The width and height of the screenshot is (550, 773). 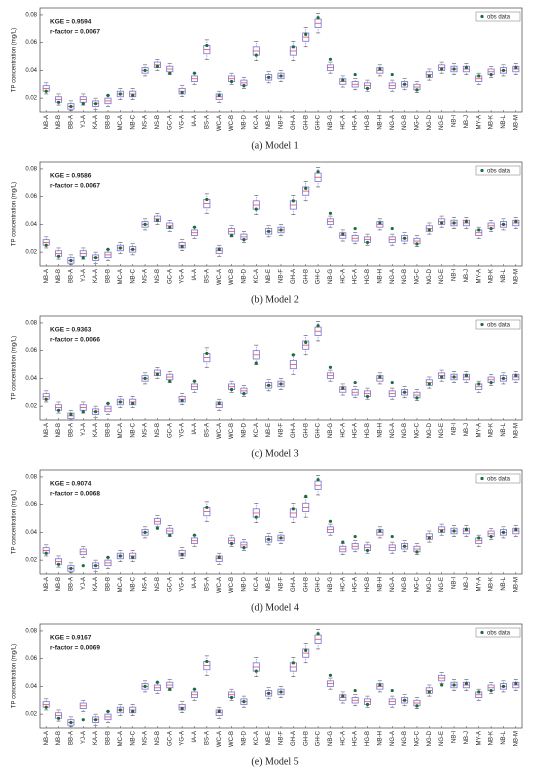 I want to click on x-tick-label: NB-I, so click(x=455, y=583).